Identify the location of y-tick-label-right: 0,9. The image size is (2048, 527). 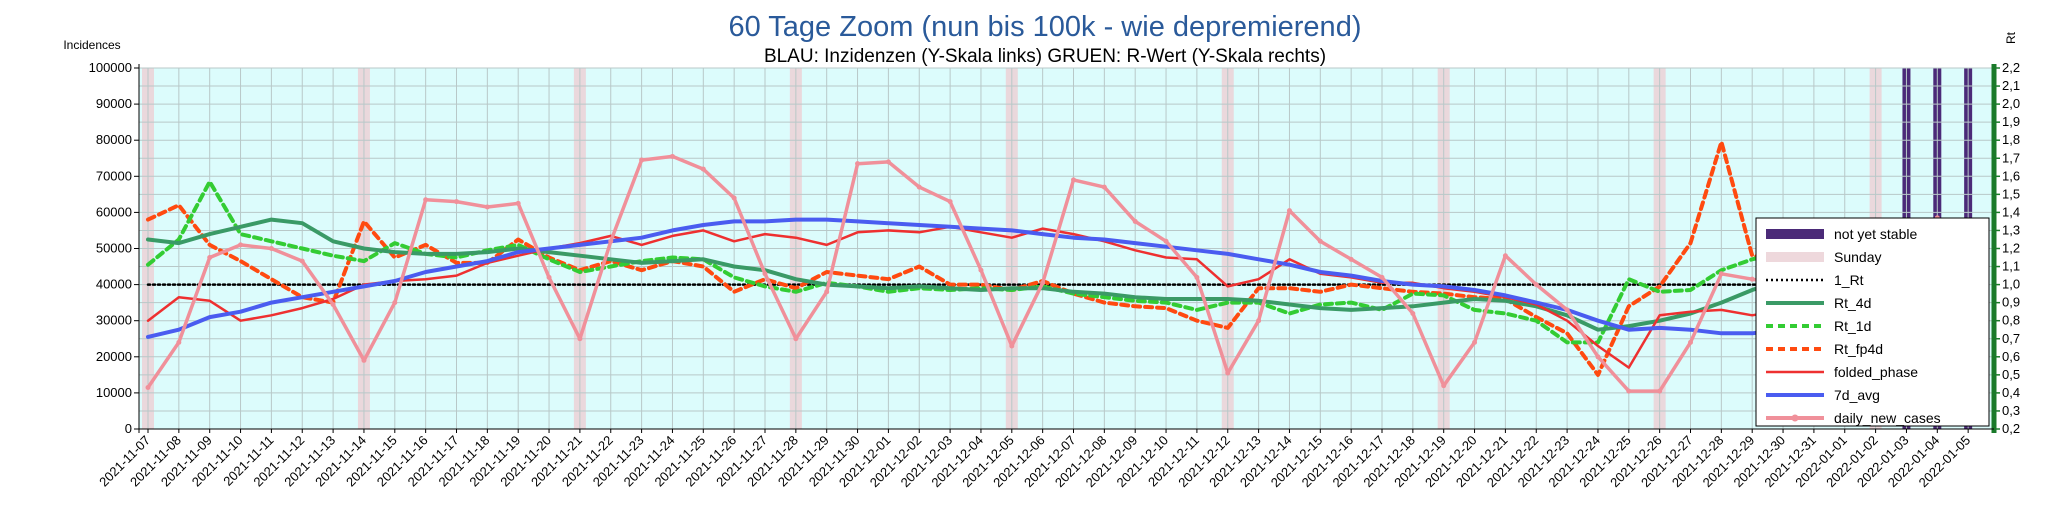
(2011, 302).